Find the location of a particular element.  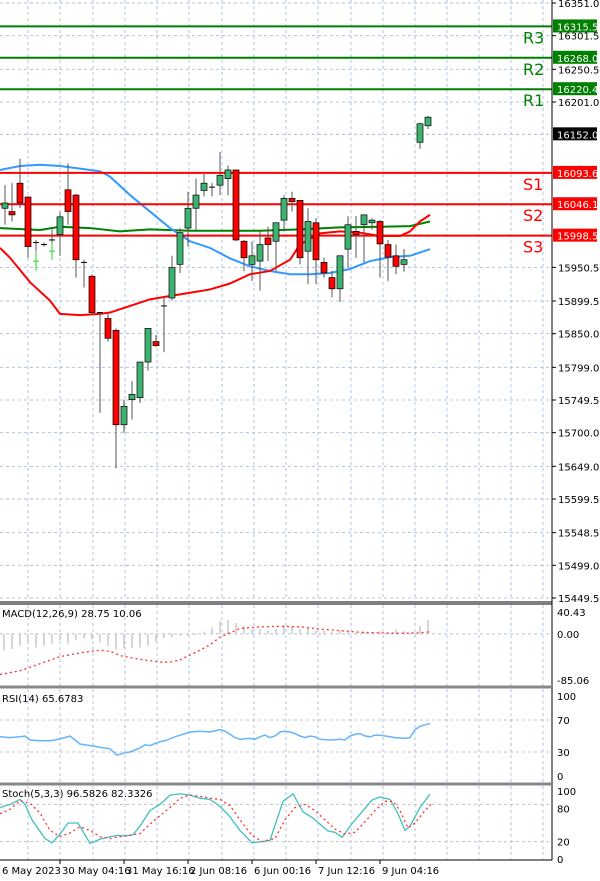

rsi-panel: 100 70 30 0 is located at coordinates (288, 736).